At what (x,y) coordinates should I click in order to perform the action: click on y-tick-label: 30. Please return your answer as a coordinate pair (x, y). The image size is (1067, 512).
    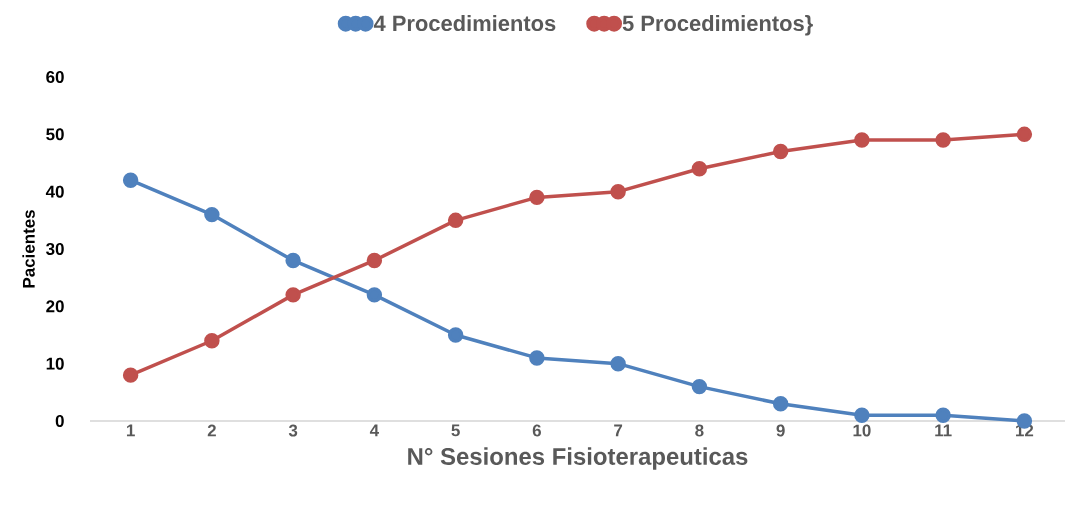
    Looking at the image, I should click on (55, 249).